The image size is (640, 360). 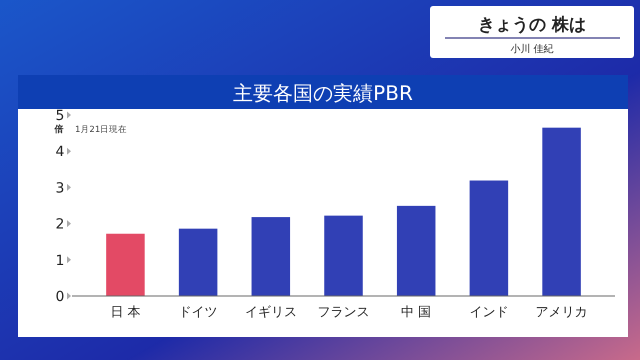 I want to click on x-tick-label: フランス, so click(x=344, y=312).